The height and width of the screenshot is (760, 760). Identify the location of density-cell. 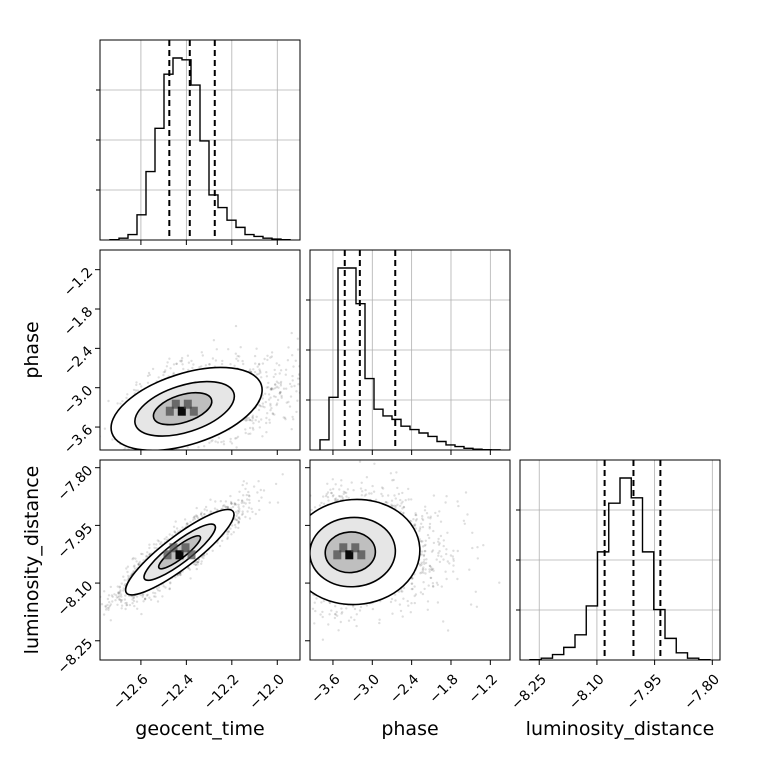
(187, 404).